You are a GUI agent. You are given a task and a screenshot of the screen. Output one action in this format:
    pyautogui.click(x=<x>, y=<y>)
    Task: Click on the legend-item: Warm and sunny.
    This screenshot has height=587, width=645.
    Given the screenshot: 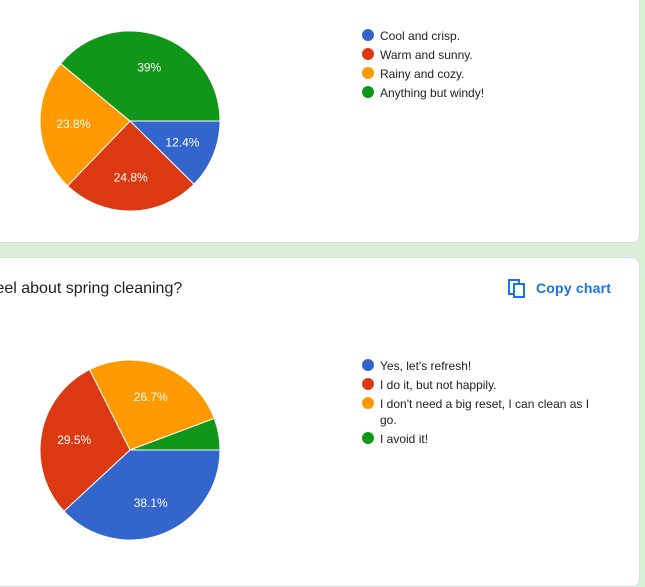 What is the action you would take?
    pyautogui.click(x=492, y=55)
    